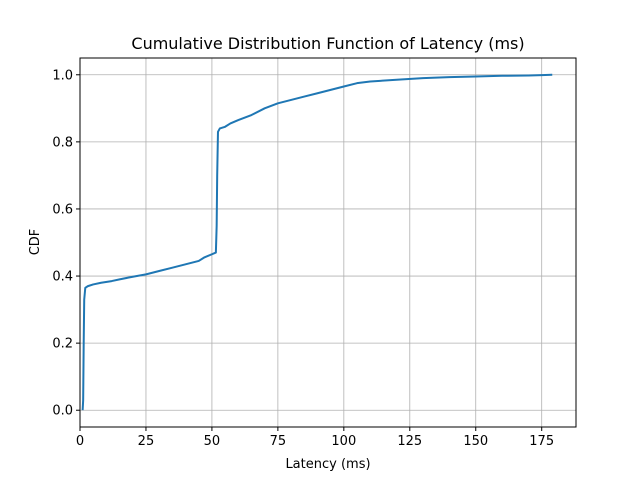  What do you see at coordinates (80, 441) in the screenshot?
I see `x-tick-label: 0` at bounding box center [80, 441].